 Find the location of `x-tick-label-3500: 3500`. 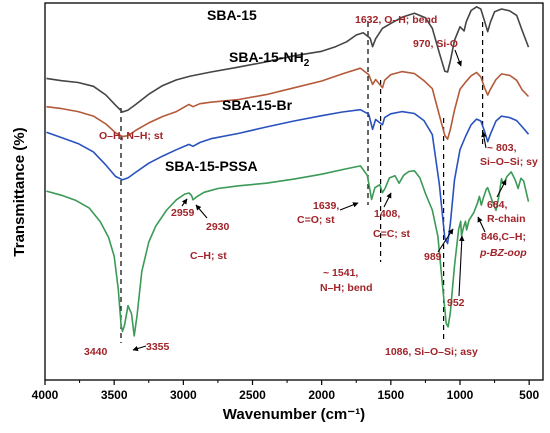

x-tick-label-3500: 3500 is located at coordinates (114, 395).